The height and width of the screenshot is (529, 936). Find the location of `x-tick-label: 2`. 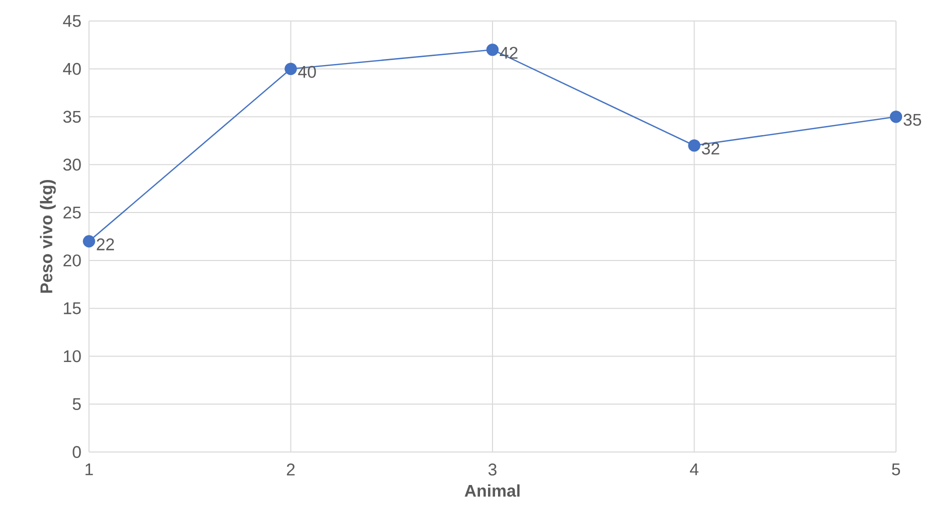

x-tick-label: 2 is located at coordinates (290, 470).